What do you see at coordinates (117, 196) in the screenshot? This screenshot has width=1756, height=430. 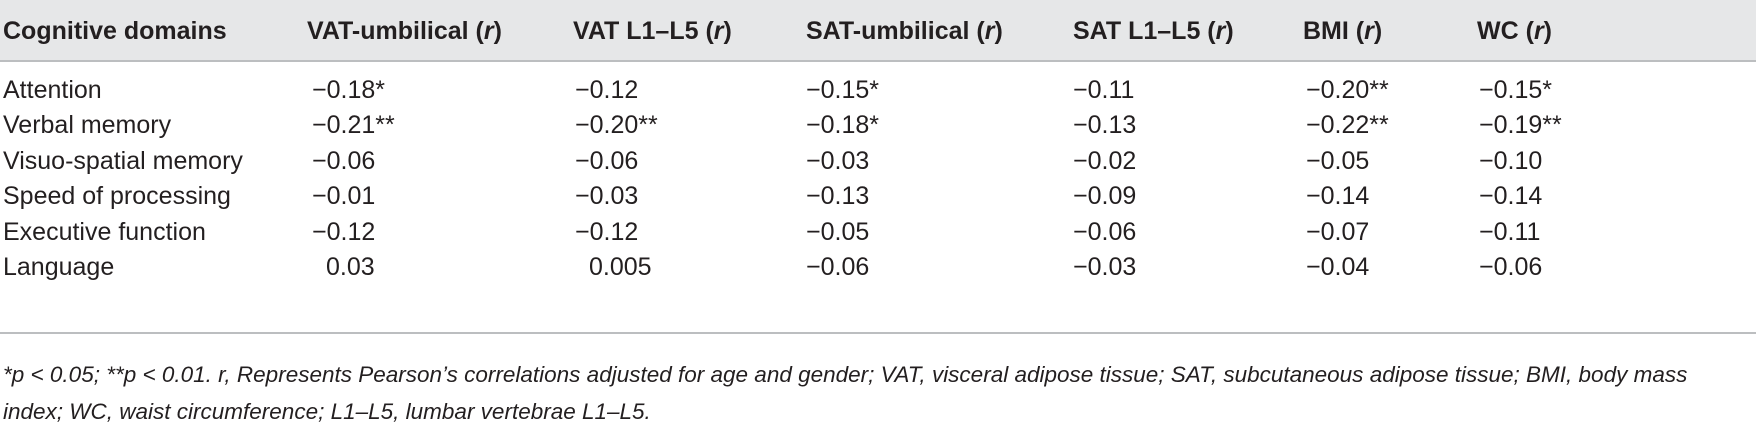 I see `row-label: Speed of processing` at bounding box center [117, 196].